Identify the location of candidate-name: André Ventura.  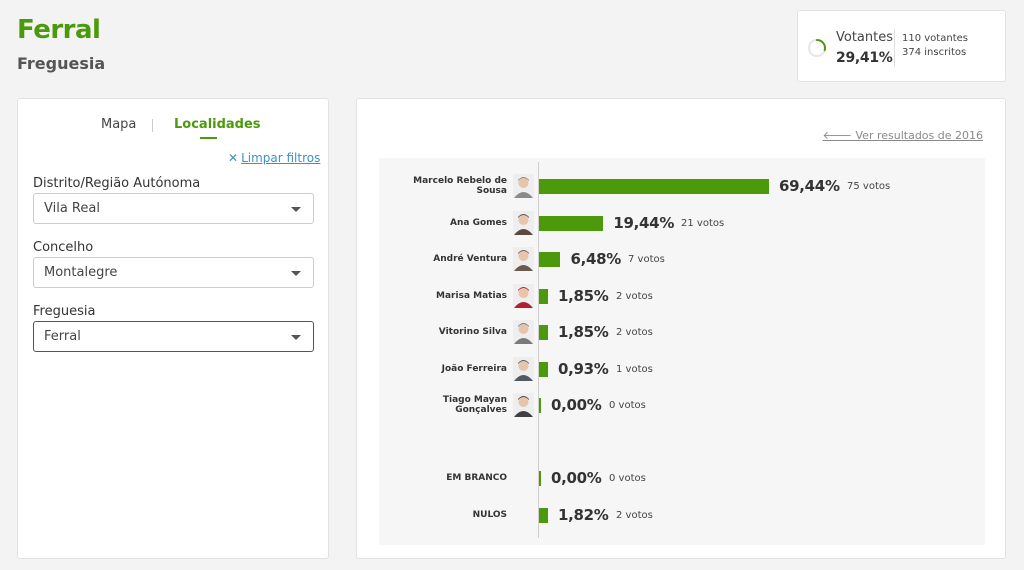
(447, 259).